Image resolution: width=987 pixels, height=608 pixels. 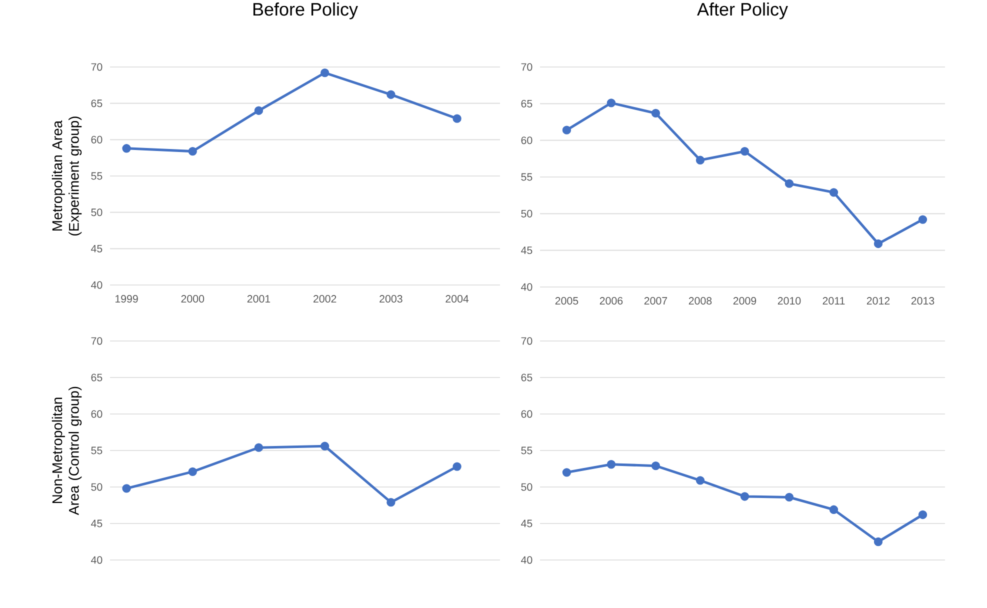 I want to click on x-tick-label: 2005, so click(x=566, y=301).